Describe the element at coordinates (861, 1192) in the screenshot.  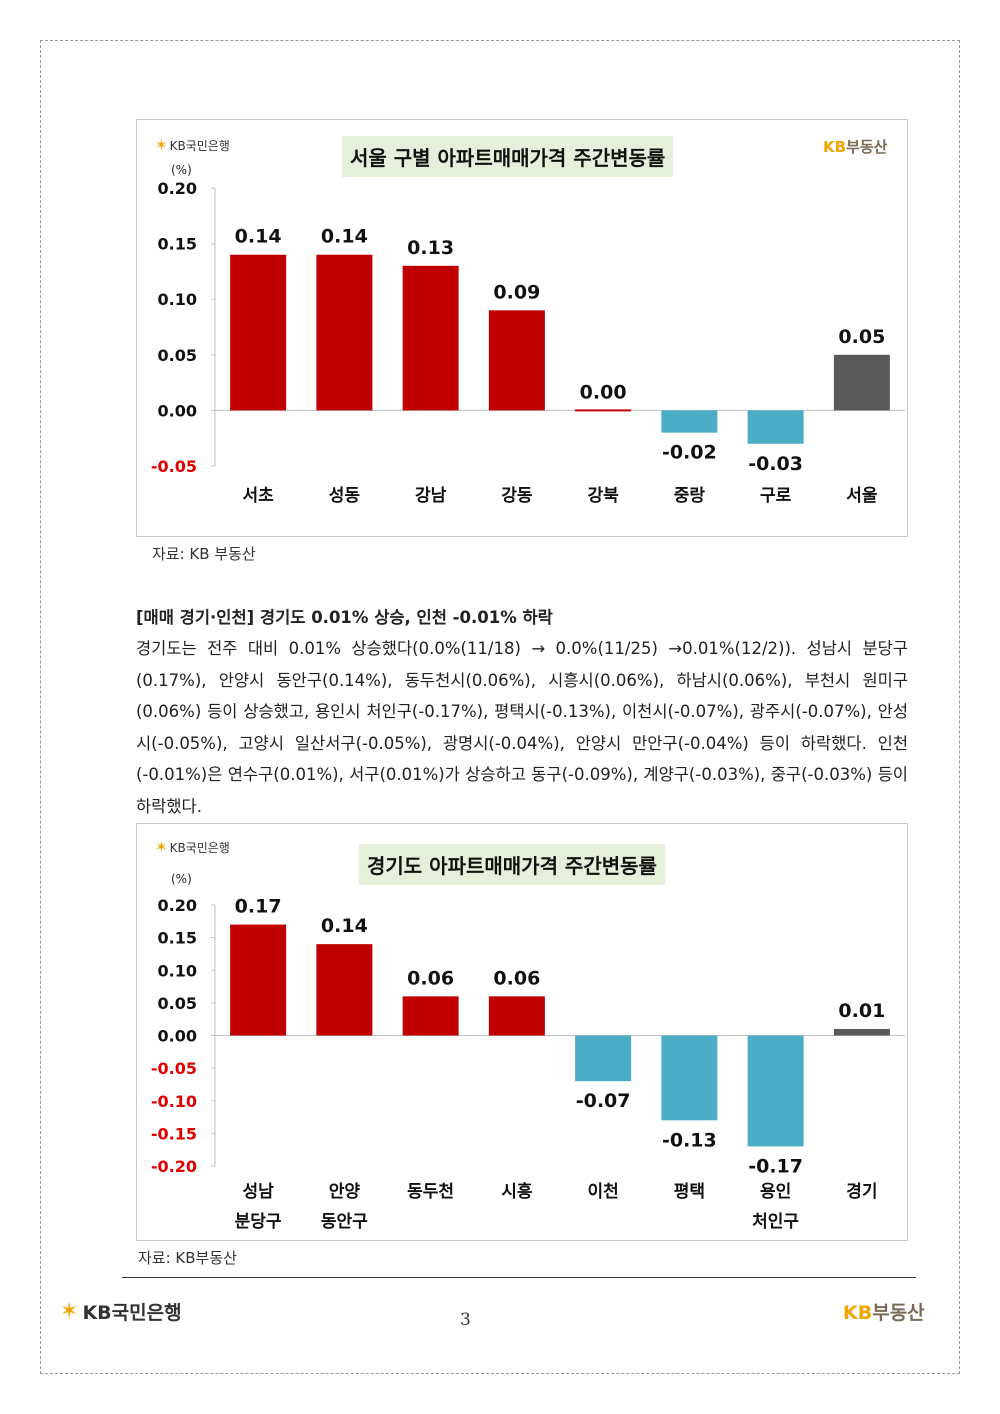
I see `category-label: 경기` at that location.